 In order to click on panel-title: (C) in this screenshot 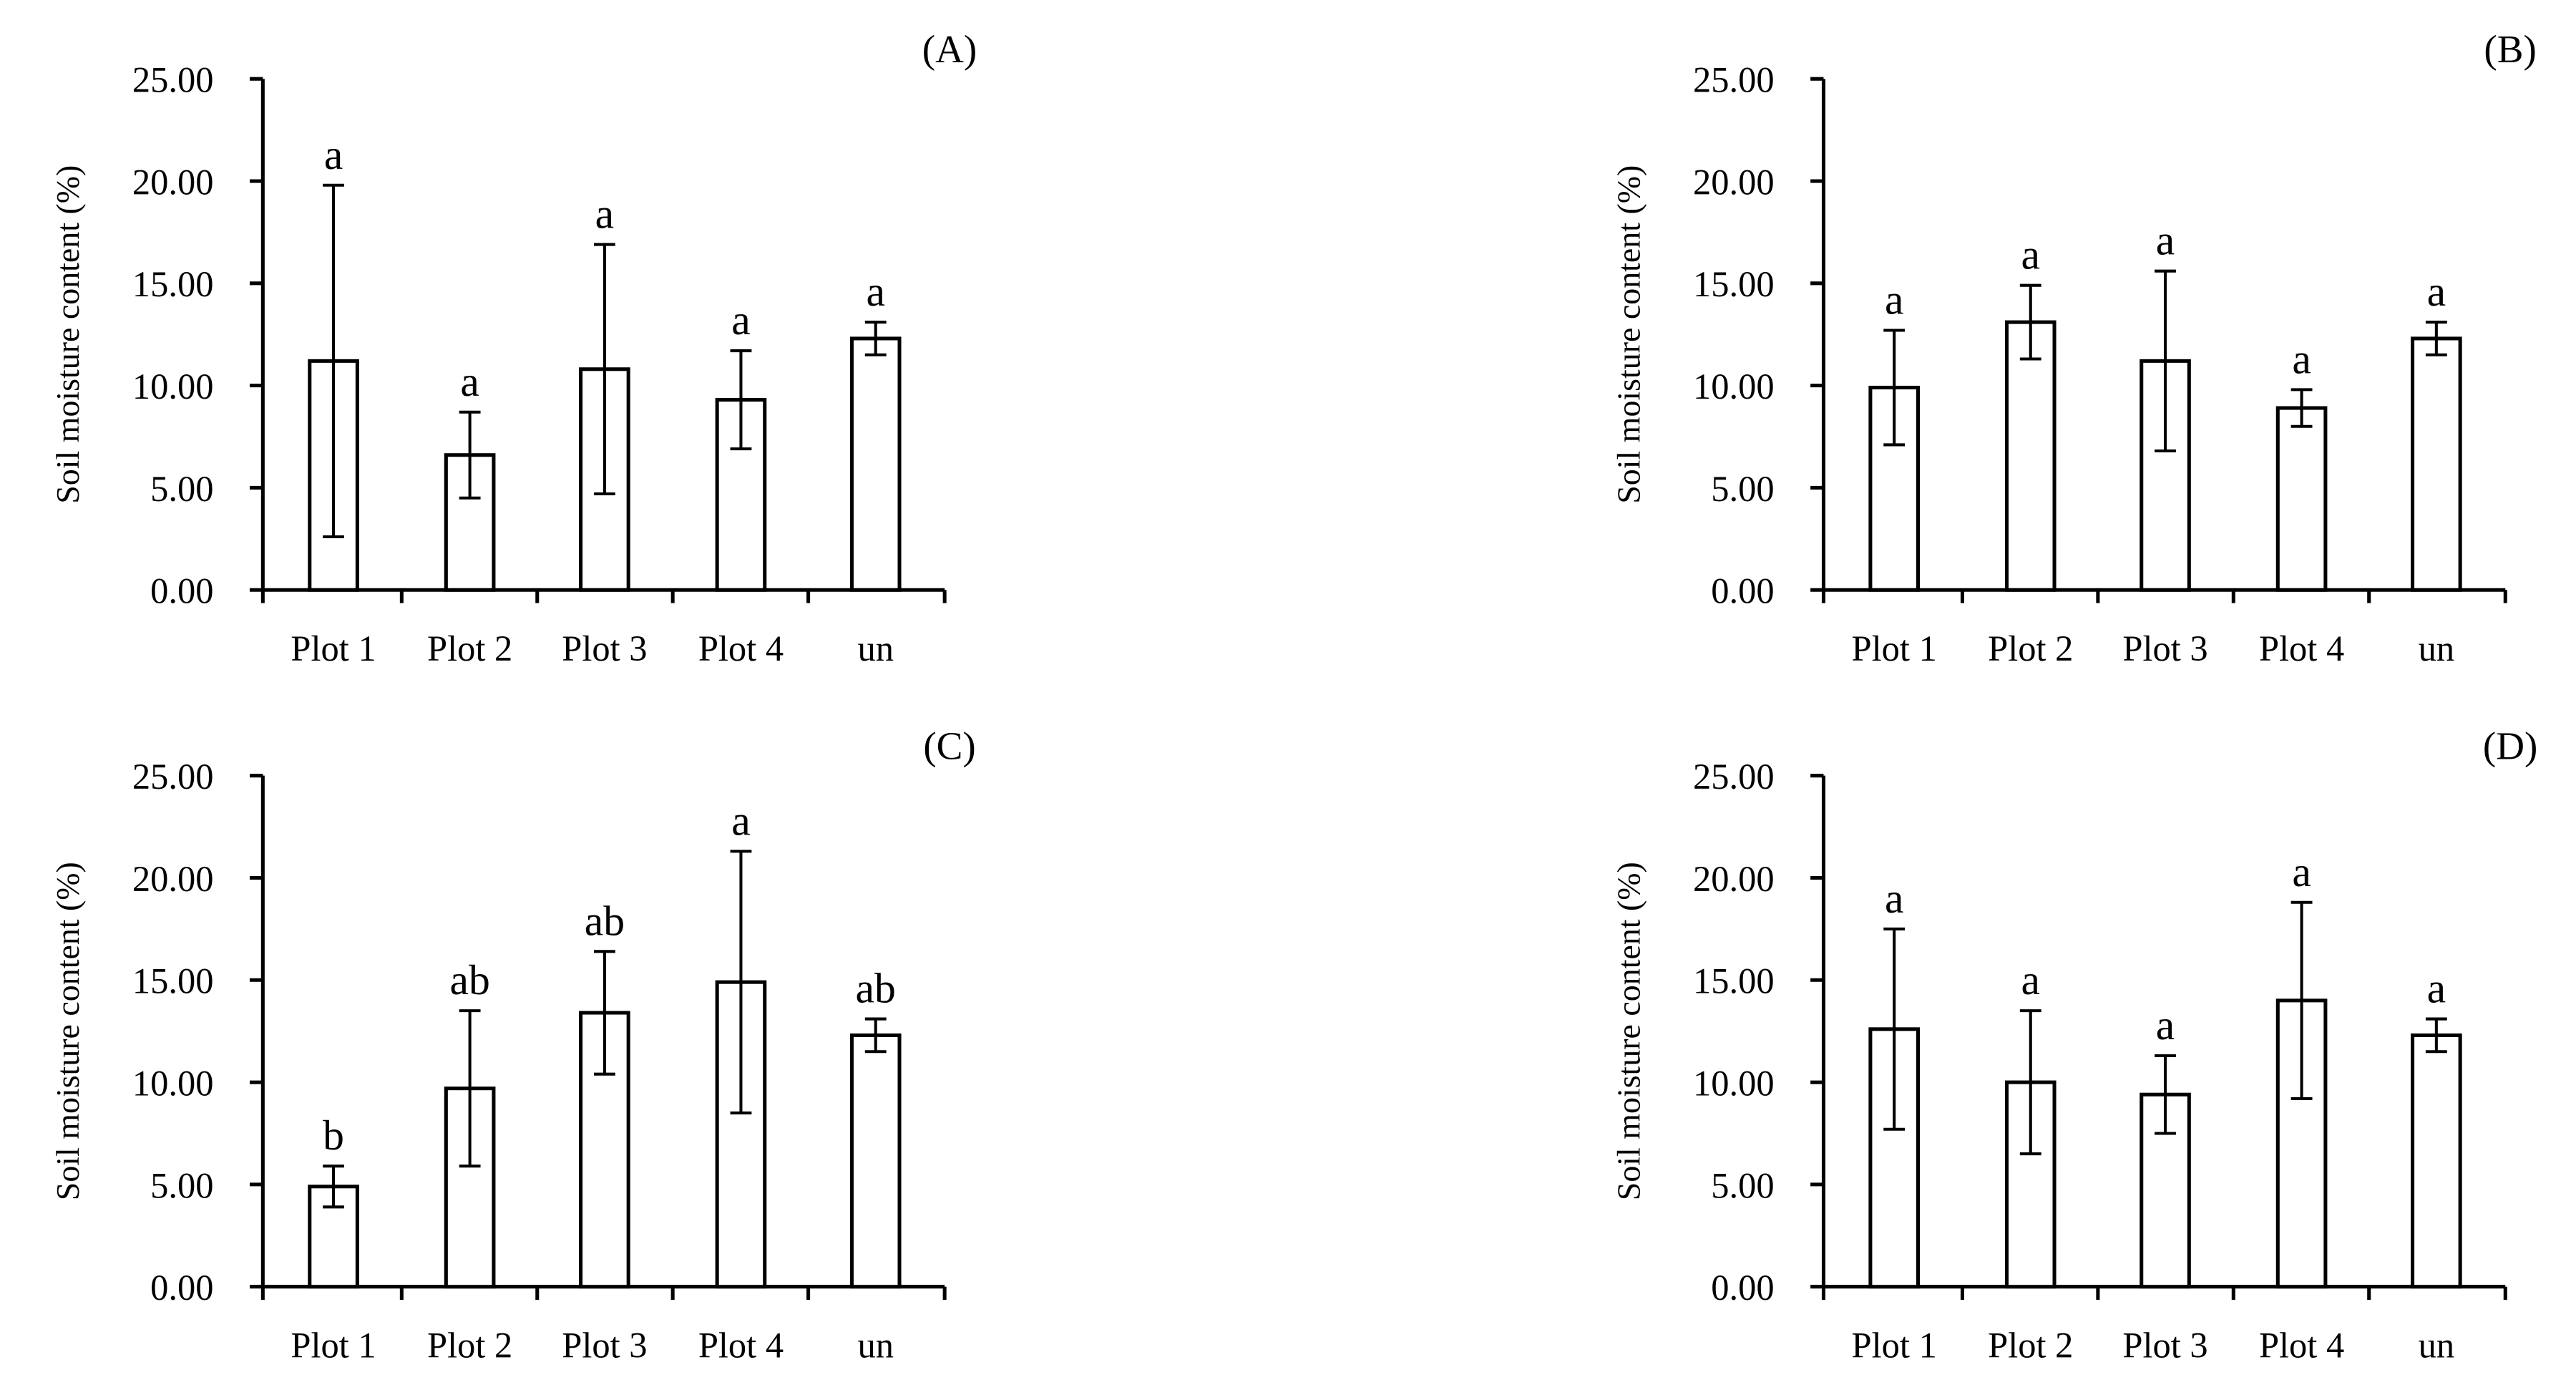, I will do `click(949, 746)`.